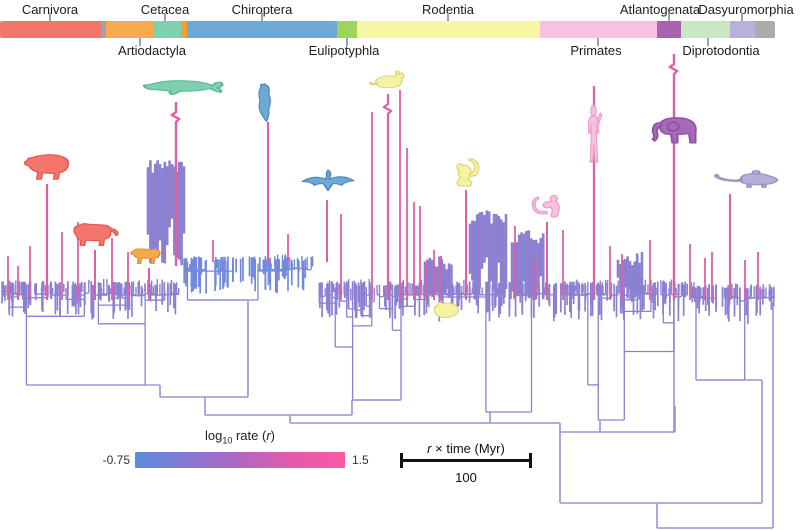 The image size is (800, 530). I want to click on colorbar-gradient, so click(240, 460).